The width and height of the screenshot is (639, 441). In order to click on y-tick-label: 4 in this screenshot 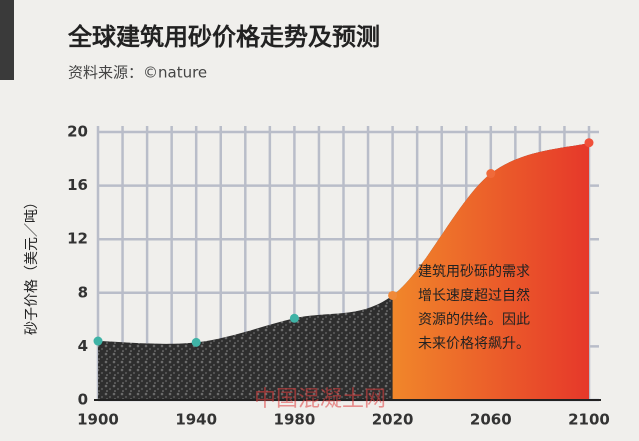, I will do `click(83, 346)`.